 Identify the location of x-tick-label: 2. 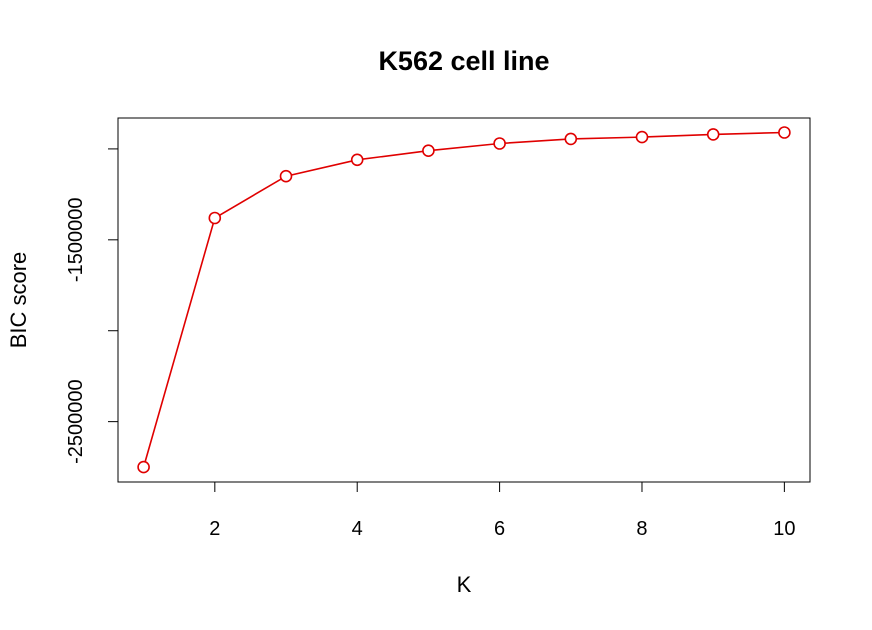
(214, 529).